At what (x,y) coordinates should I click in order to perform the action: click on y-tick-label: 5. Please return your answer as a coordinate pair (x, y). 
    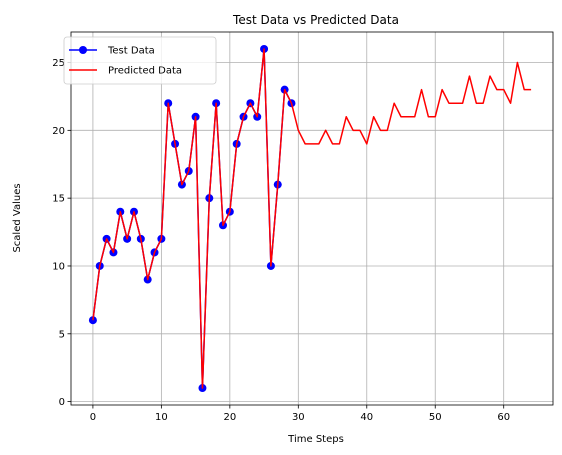
    Looking at the image, I should click on (62, 334).